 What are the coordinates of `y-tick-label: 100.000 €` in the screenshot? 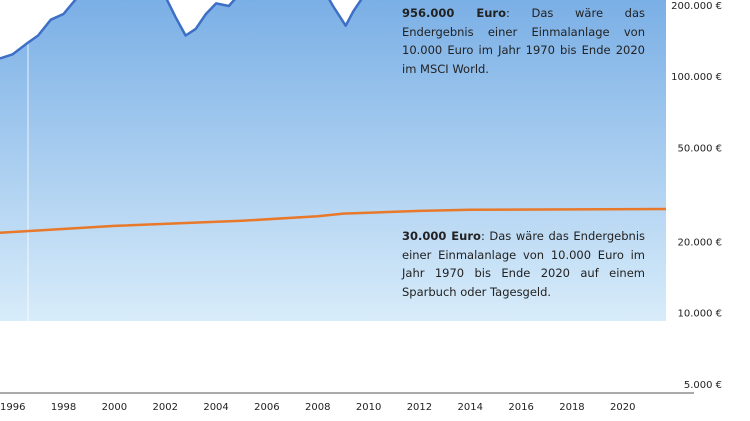 It's located at (696, 77).